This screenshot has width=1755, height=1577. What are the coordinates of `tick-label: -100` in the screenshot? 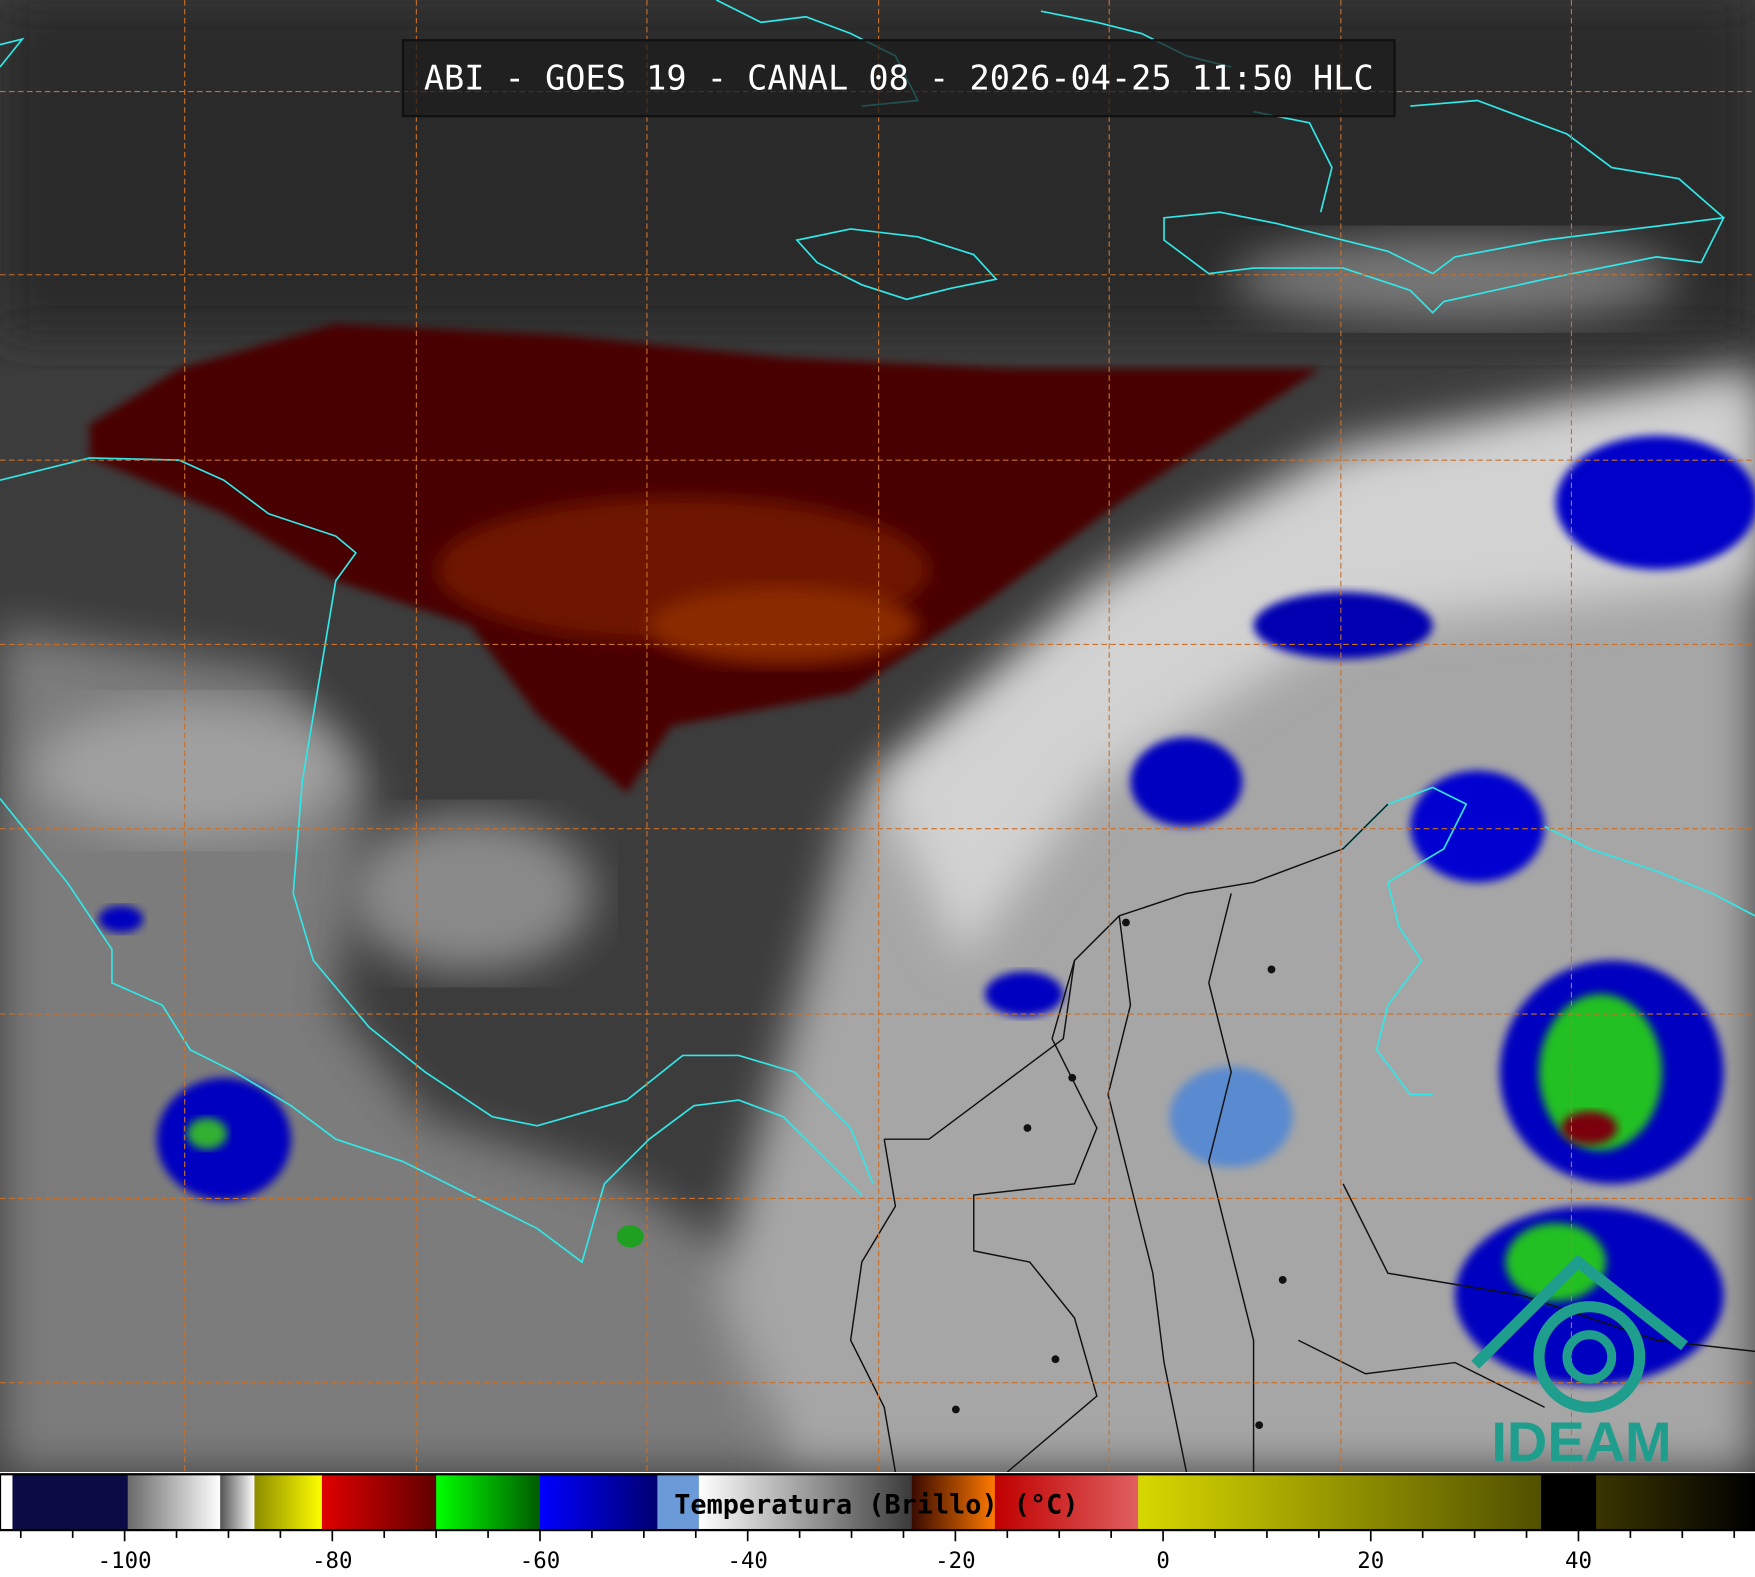 It's located at (125, 1561).